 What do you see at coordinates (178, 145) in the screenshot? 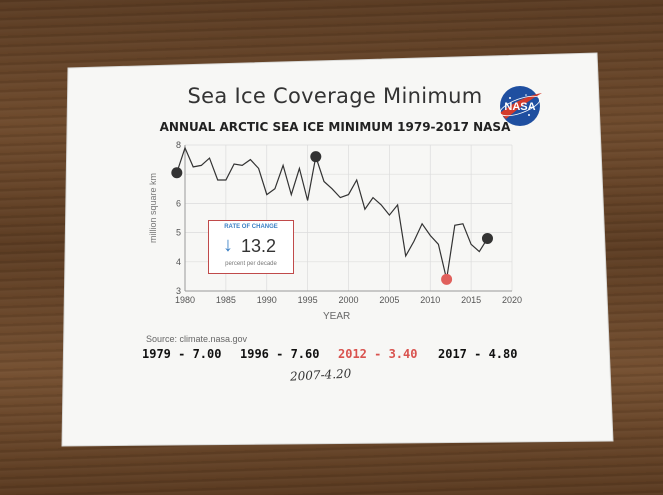
I see `y-tick-label: 8` at bounding box center [178, 145].